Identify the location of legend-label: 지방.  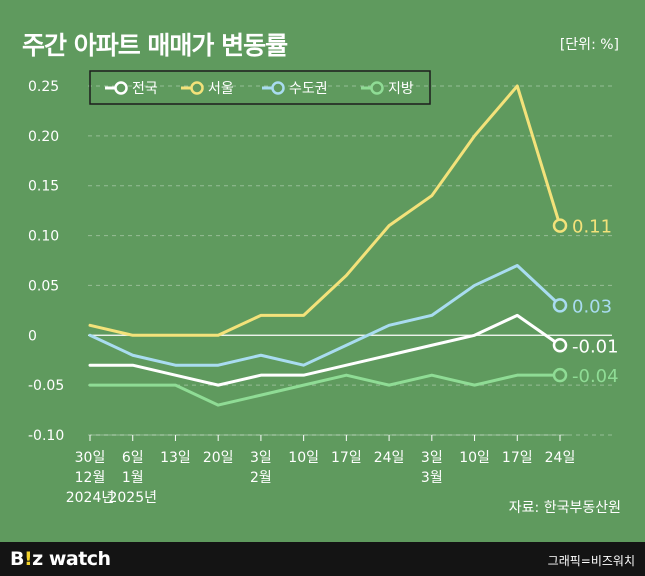
(401, 89).